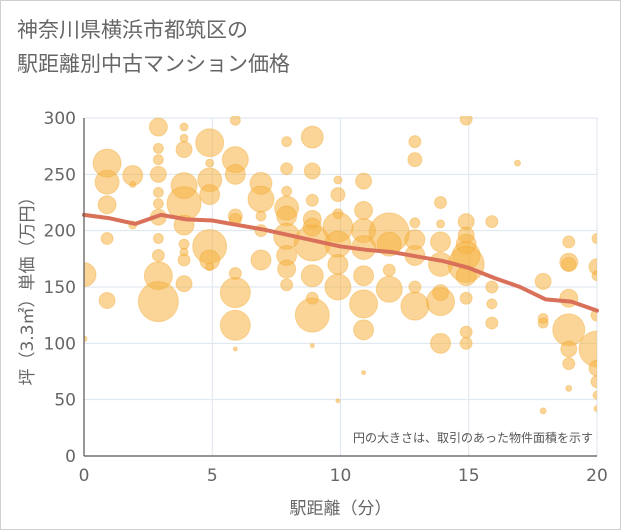 Image resolution: width=621 pixels, height=530 pixels. I want to click on size-annotation: 円の大きさは、取引のあった物件面積を示す, so click(473, 437).